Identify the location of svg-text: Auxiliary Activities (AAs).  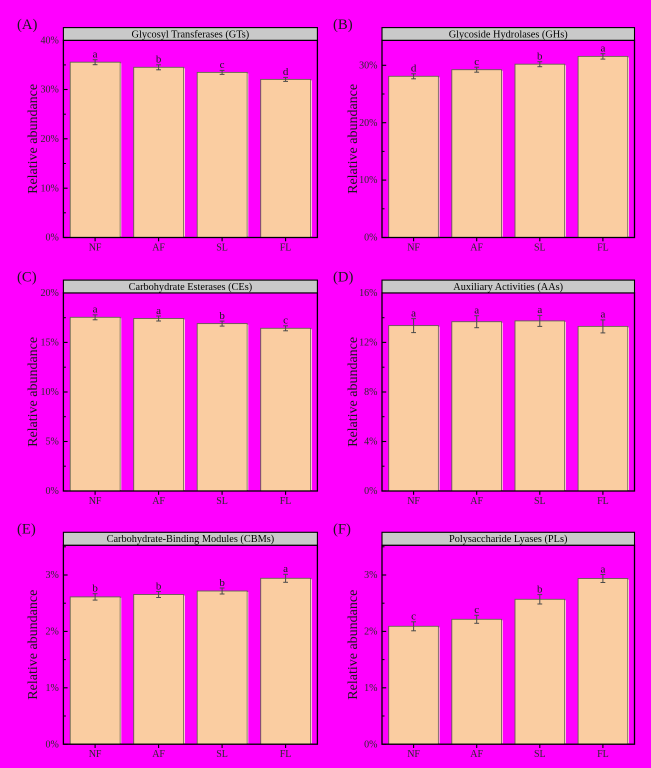
(508, 287).